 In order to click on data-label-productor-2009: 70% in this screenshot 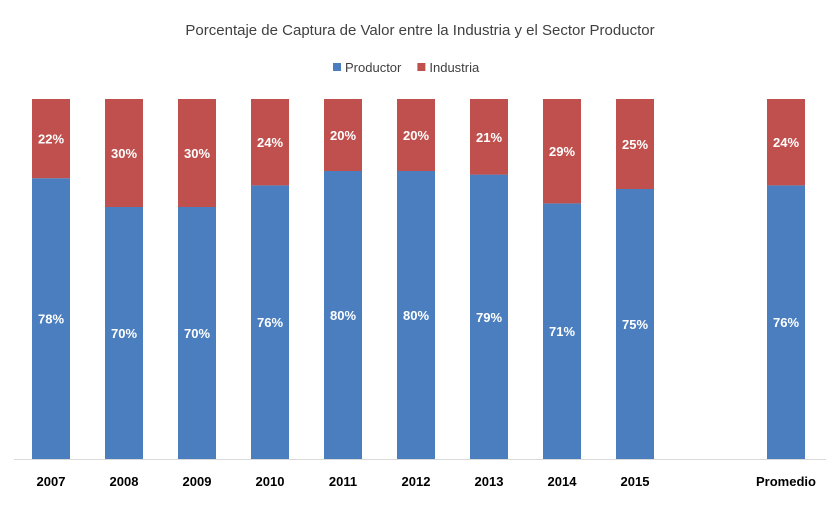, I will do `click(197, 333)`.